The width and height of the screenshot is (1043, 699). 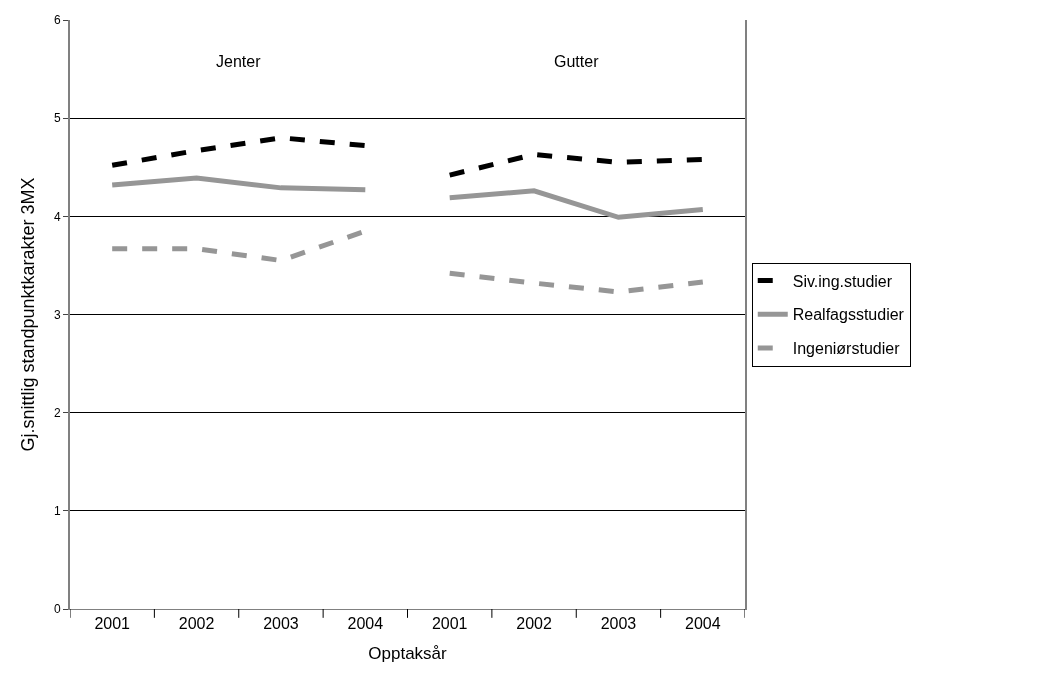 I want to click on y-tick-label: 6, so click(x=57, y=20).